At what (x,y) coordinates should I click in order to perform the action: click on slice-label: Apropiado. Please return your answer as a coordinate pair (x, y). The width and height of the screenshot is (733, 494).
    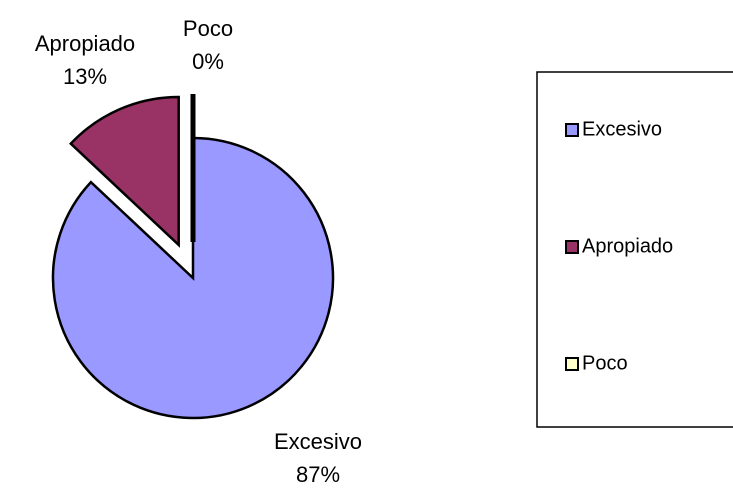
    Looking at the image, I should click on (85, 43).